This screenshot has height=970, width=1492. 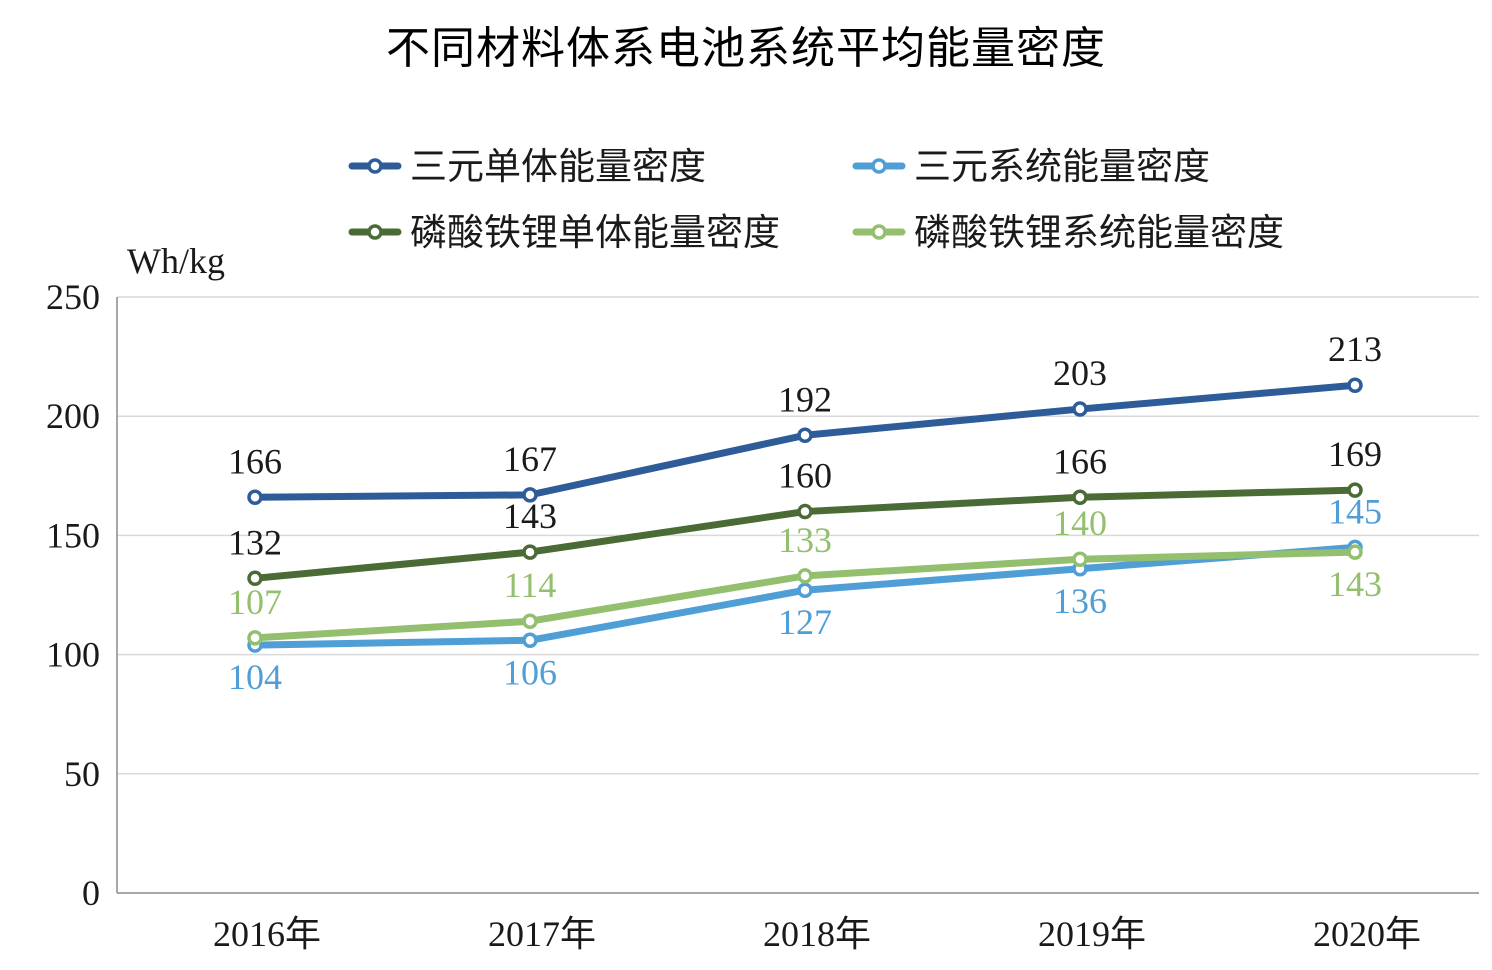 What do you see at coordinates (1355, 349) in the screenshot?
I see `data-label: 213` at bounding box center [1355, 349].